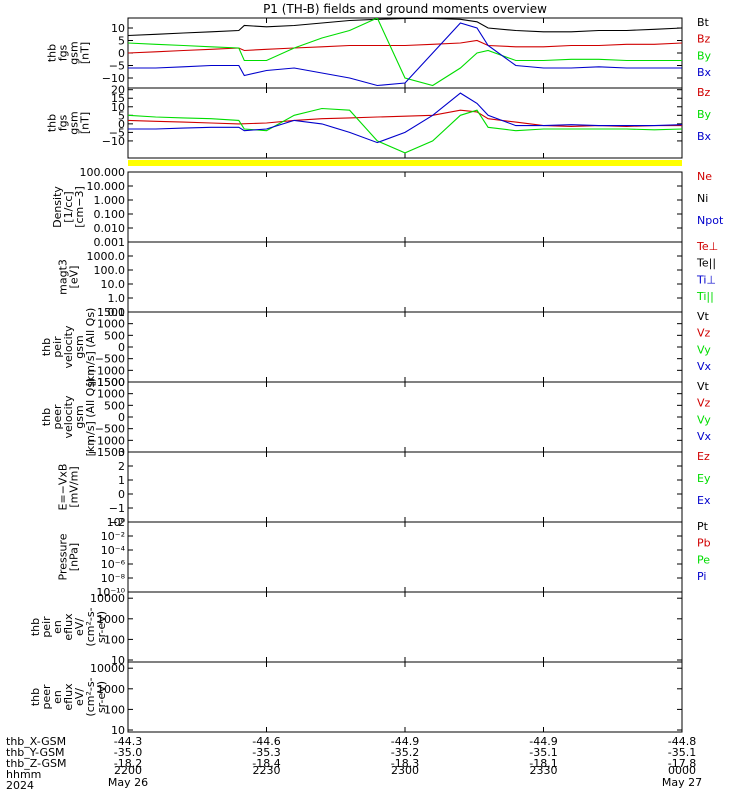 This screenshot has height=800, width=750. What do you see at coordinates (57, 207) in the screenshot?
I see `y-axis-label-line: Density` at bounding box center [57, 207].